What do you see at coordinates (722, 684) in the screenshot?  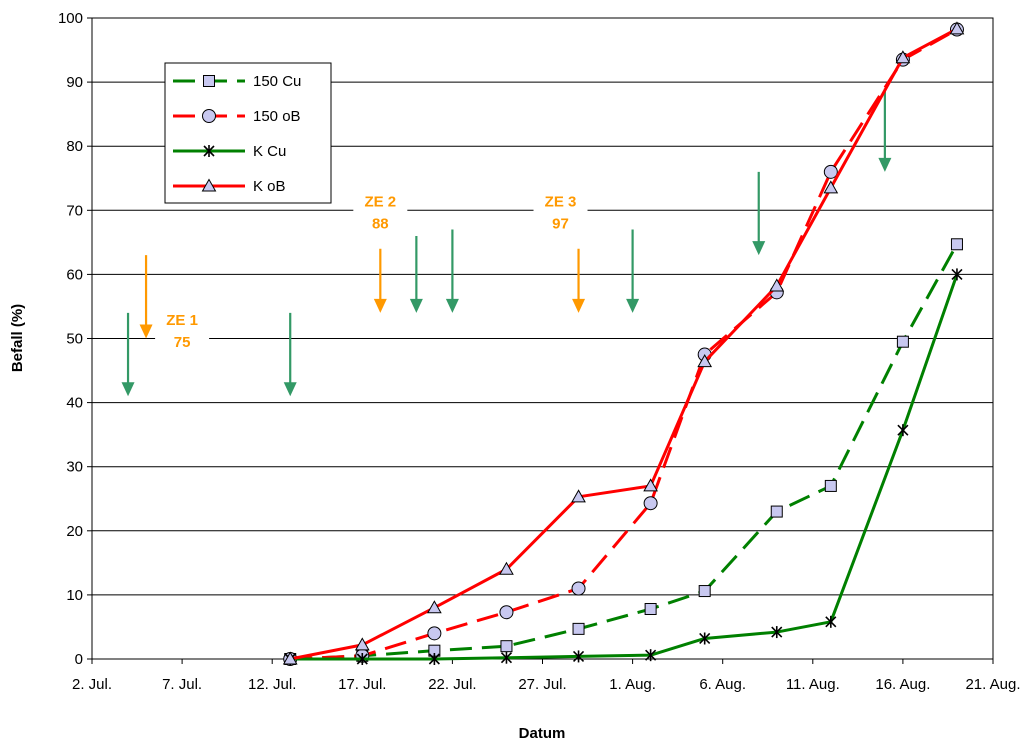 I see `x-tick-label: 6. Aug.` at bounding box center [722, 684].